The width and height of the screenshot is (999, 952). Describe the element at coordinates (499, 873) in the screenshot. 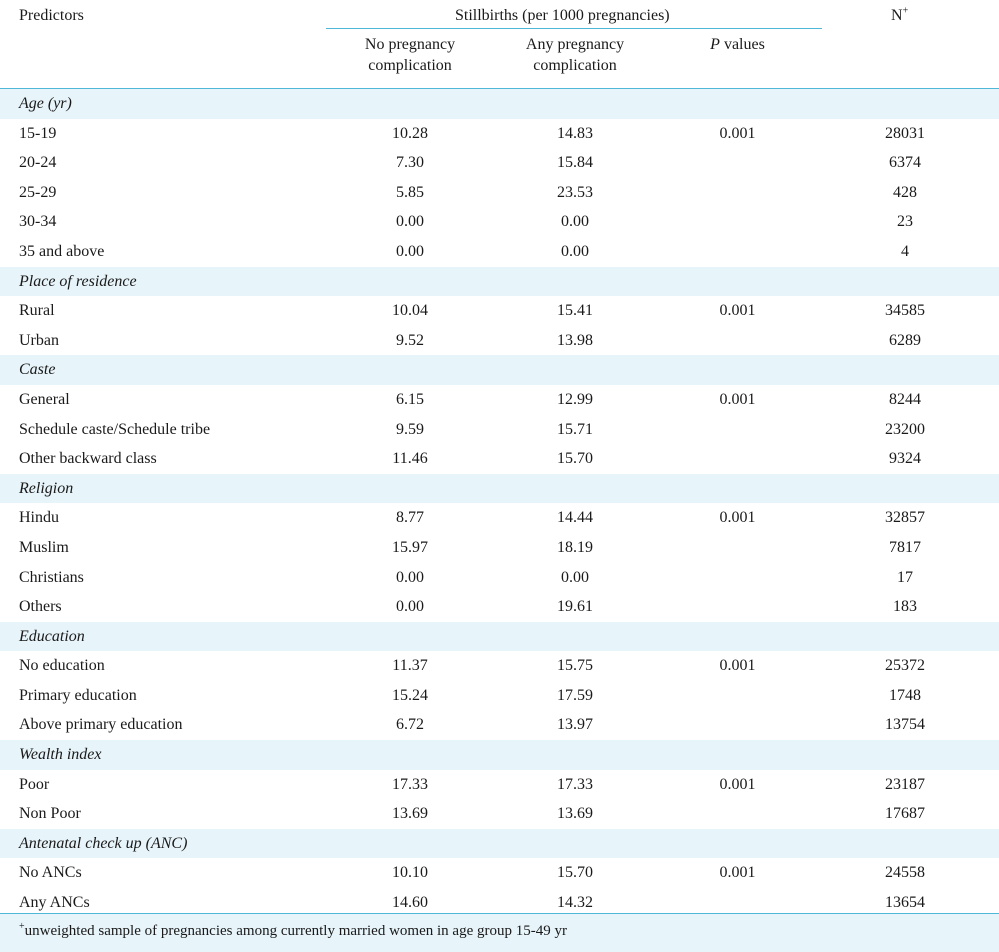

I see `table-row: No ANCs 10.10 15.70 0.001 24558` at that location.